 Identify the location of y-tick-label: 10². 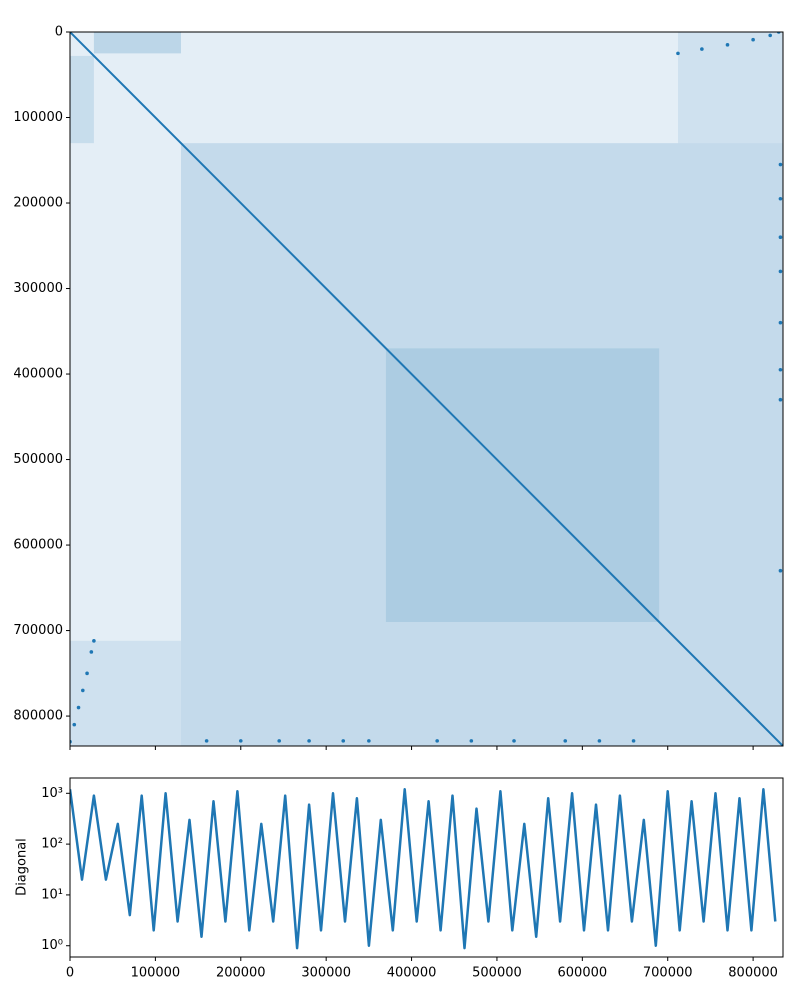
(52, 844).